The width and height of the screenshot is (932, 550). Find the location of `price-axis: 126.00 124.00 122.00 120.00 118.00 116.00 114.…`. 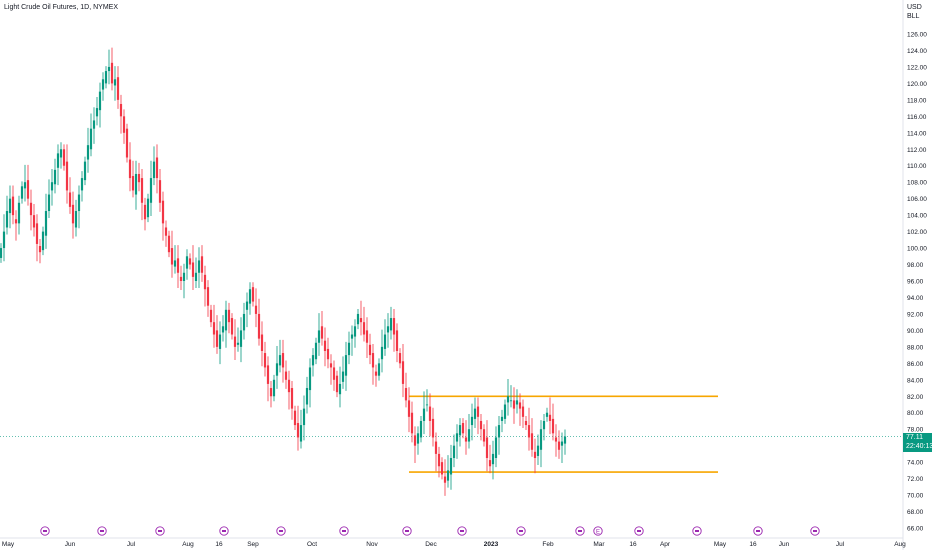

price-axis: 126.00 124.00 122.00 120.00 118.00 116.00 114.… is located at coordinates (917, 282).